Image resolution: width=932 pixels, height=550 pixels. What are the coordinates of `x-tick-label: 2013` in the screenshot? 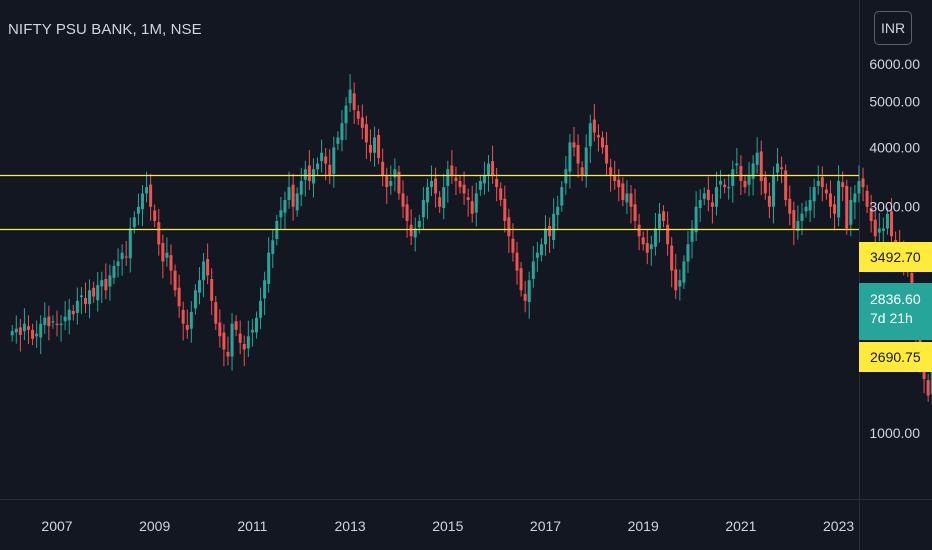 It's located at (350, 526).